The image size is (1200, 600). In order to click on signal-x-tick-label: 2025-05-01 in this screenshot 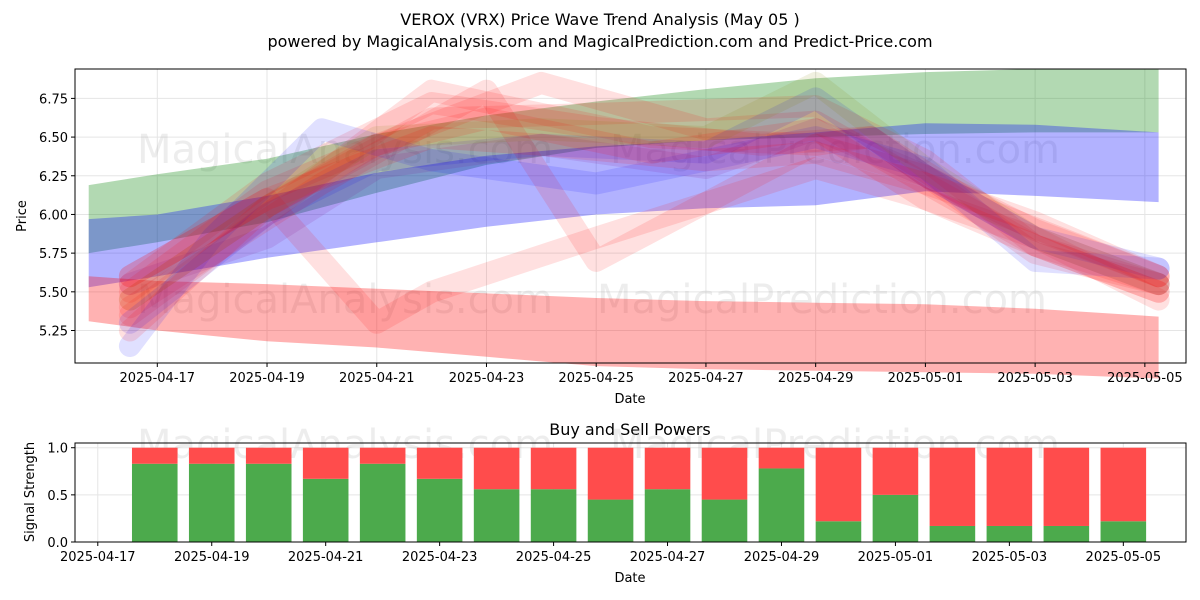, I will do `click(896, 557)`.